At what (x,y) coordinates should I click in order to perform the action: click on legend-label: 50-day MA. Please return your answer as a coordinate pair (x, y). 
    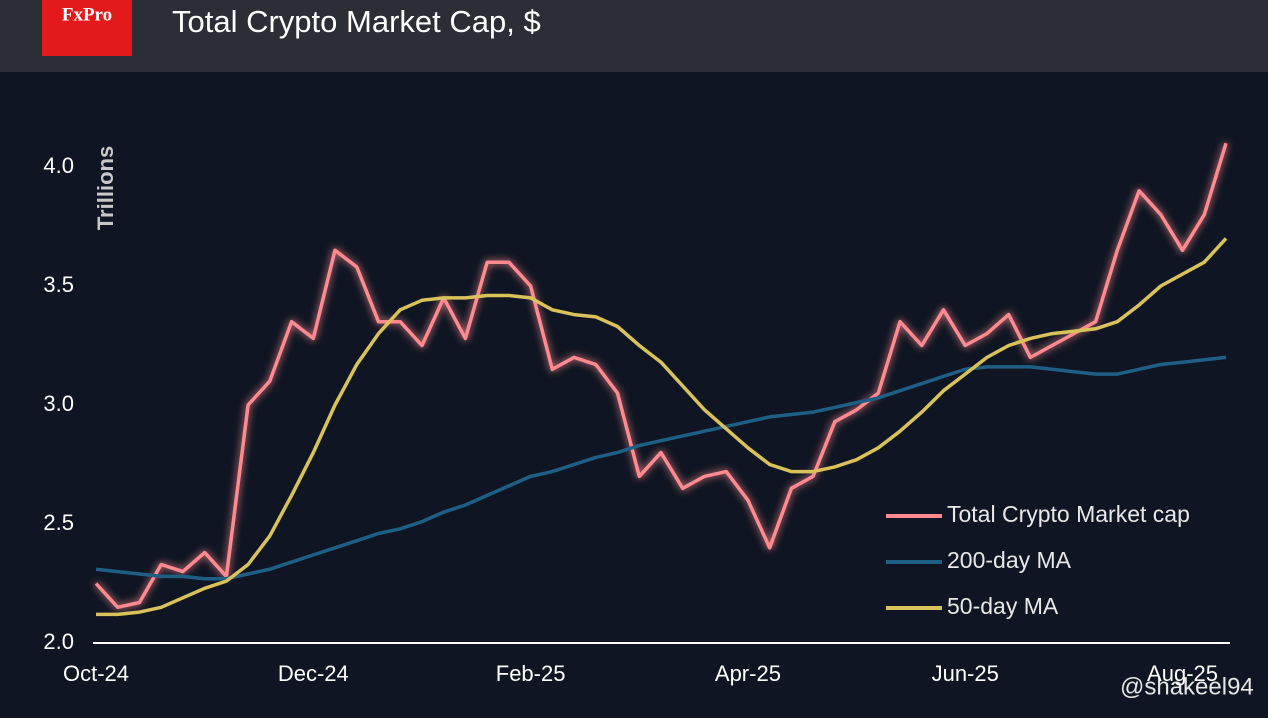
    Looking at the image, I should click on (1003, 606).